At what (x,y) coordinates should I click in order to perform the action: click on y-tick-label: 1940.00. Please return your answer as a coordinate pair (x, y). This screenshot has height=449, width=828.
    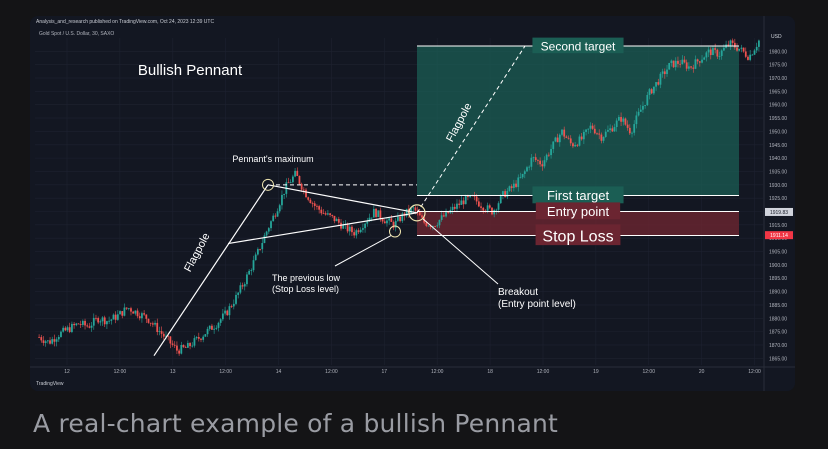
    Looking at the image, I should click on (778, 159).